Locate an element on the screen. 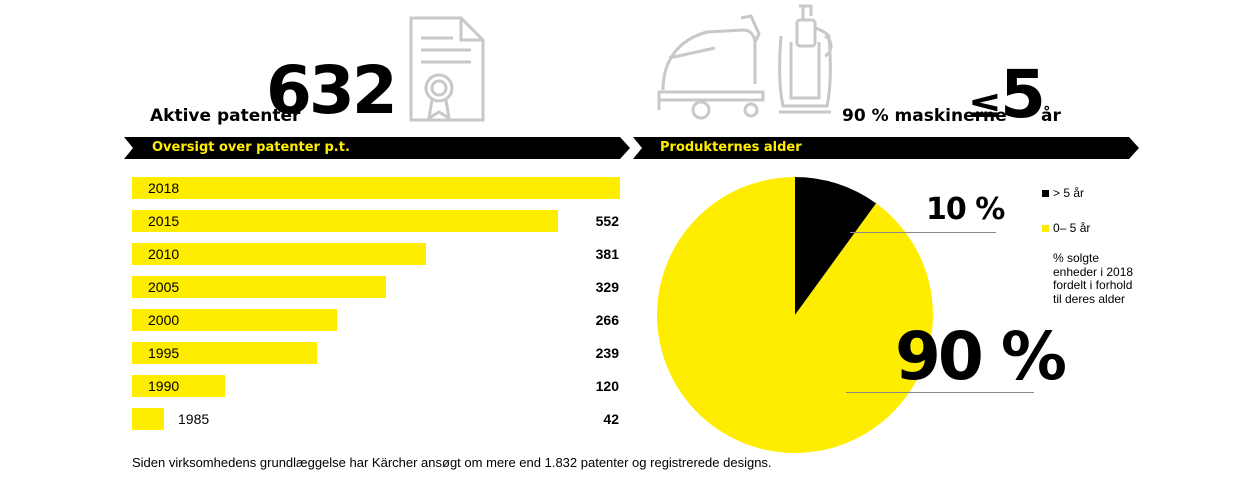  machines-age-value: 5 is located at coordinates (1023, 94).